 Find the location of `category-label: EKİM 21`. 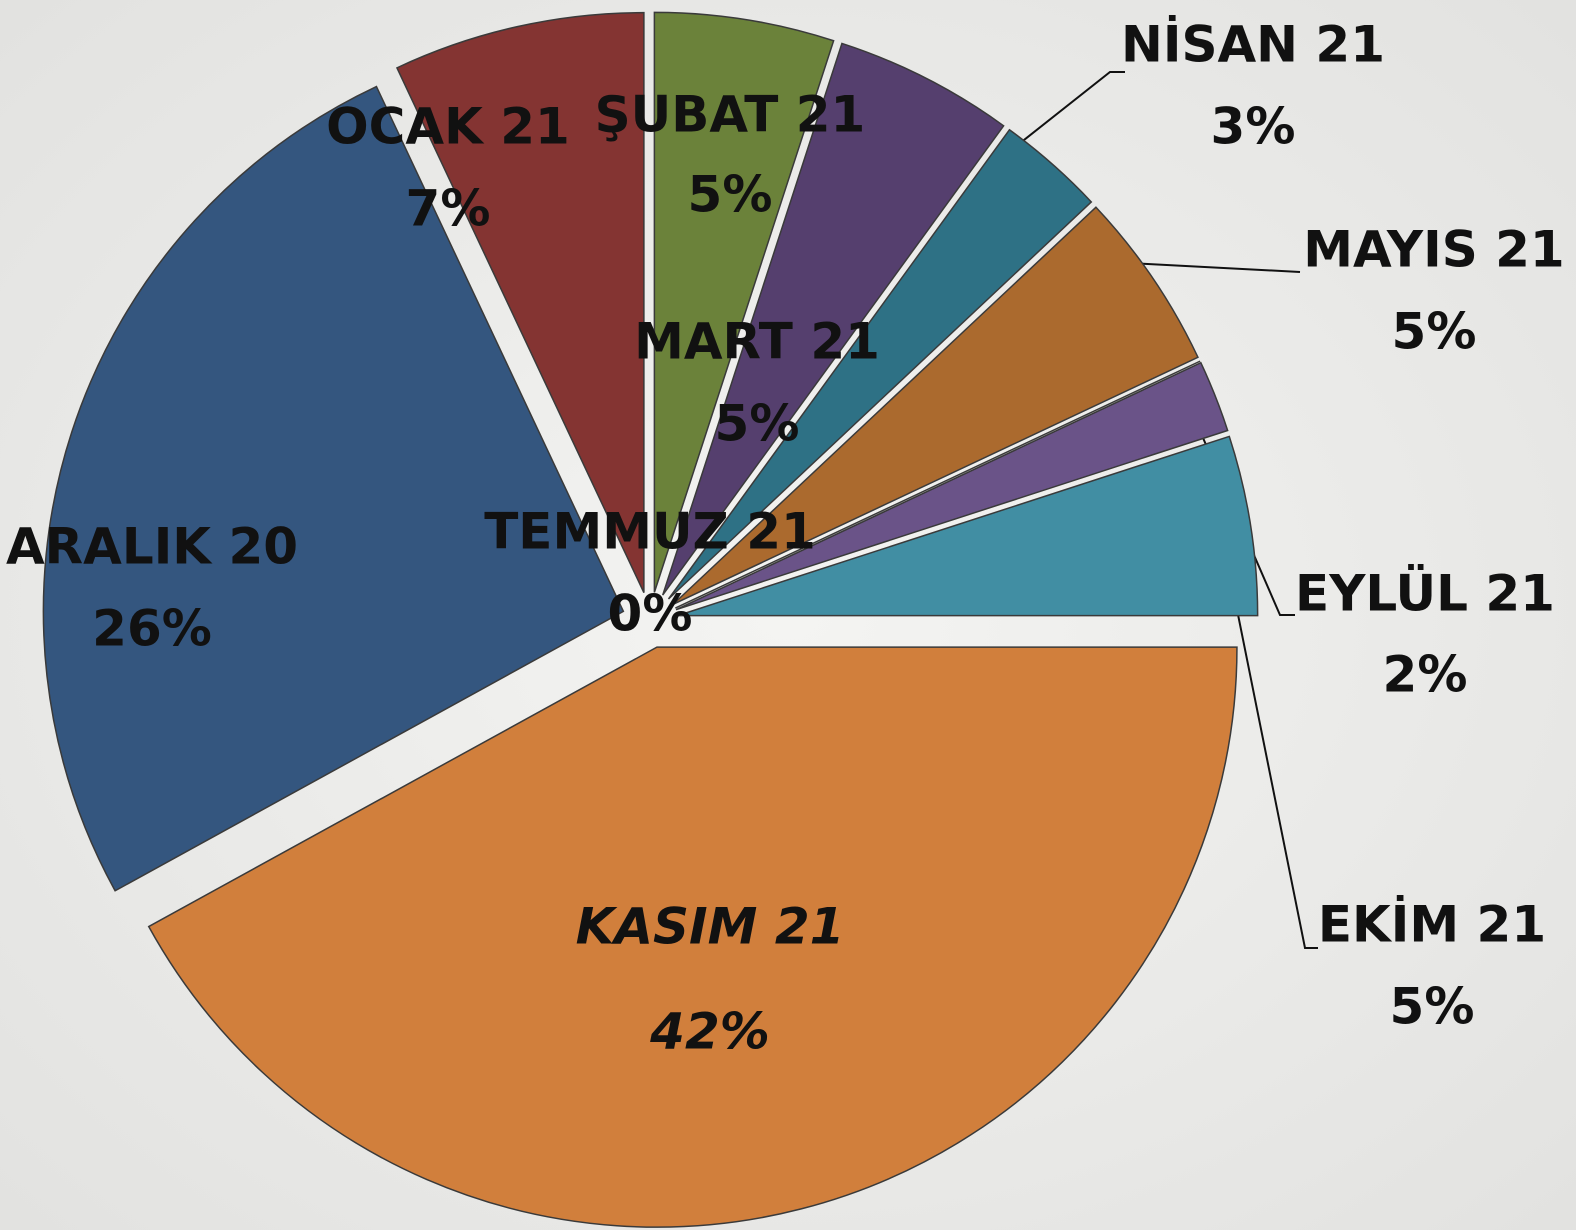

category-label: EKİM 21 is located at coordinates (1432, 925).